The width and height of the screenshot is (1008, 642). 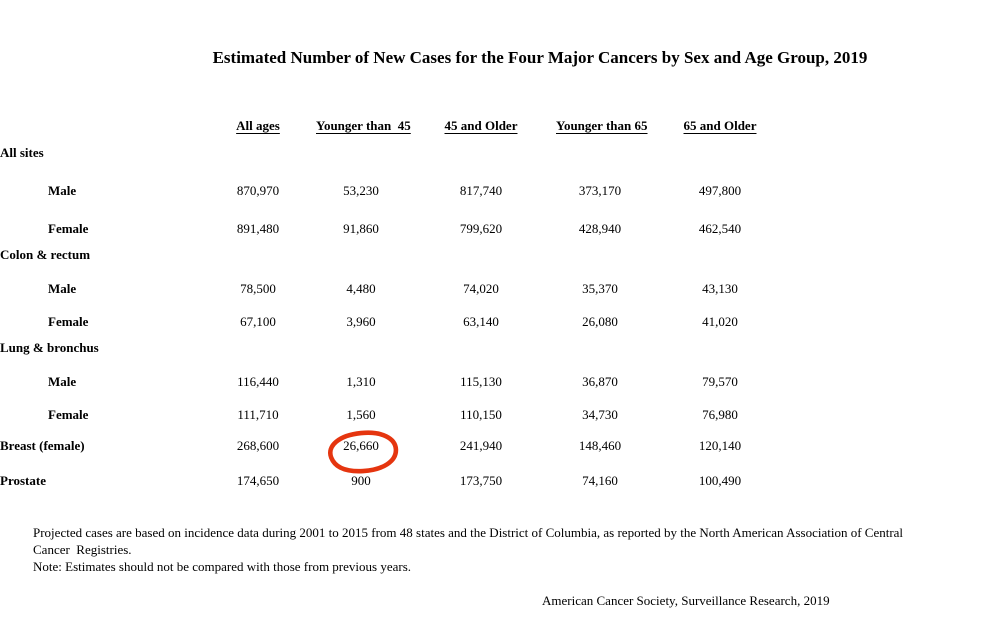 I want to click on cell-value: 891,480, so click(x=258, y=228).